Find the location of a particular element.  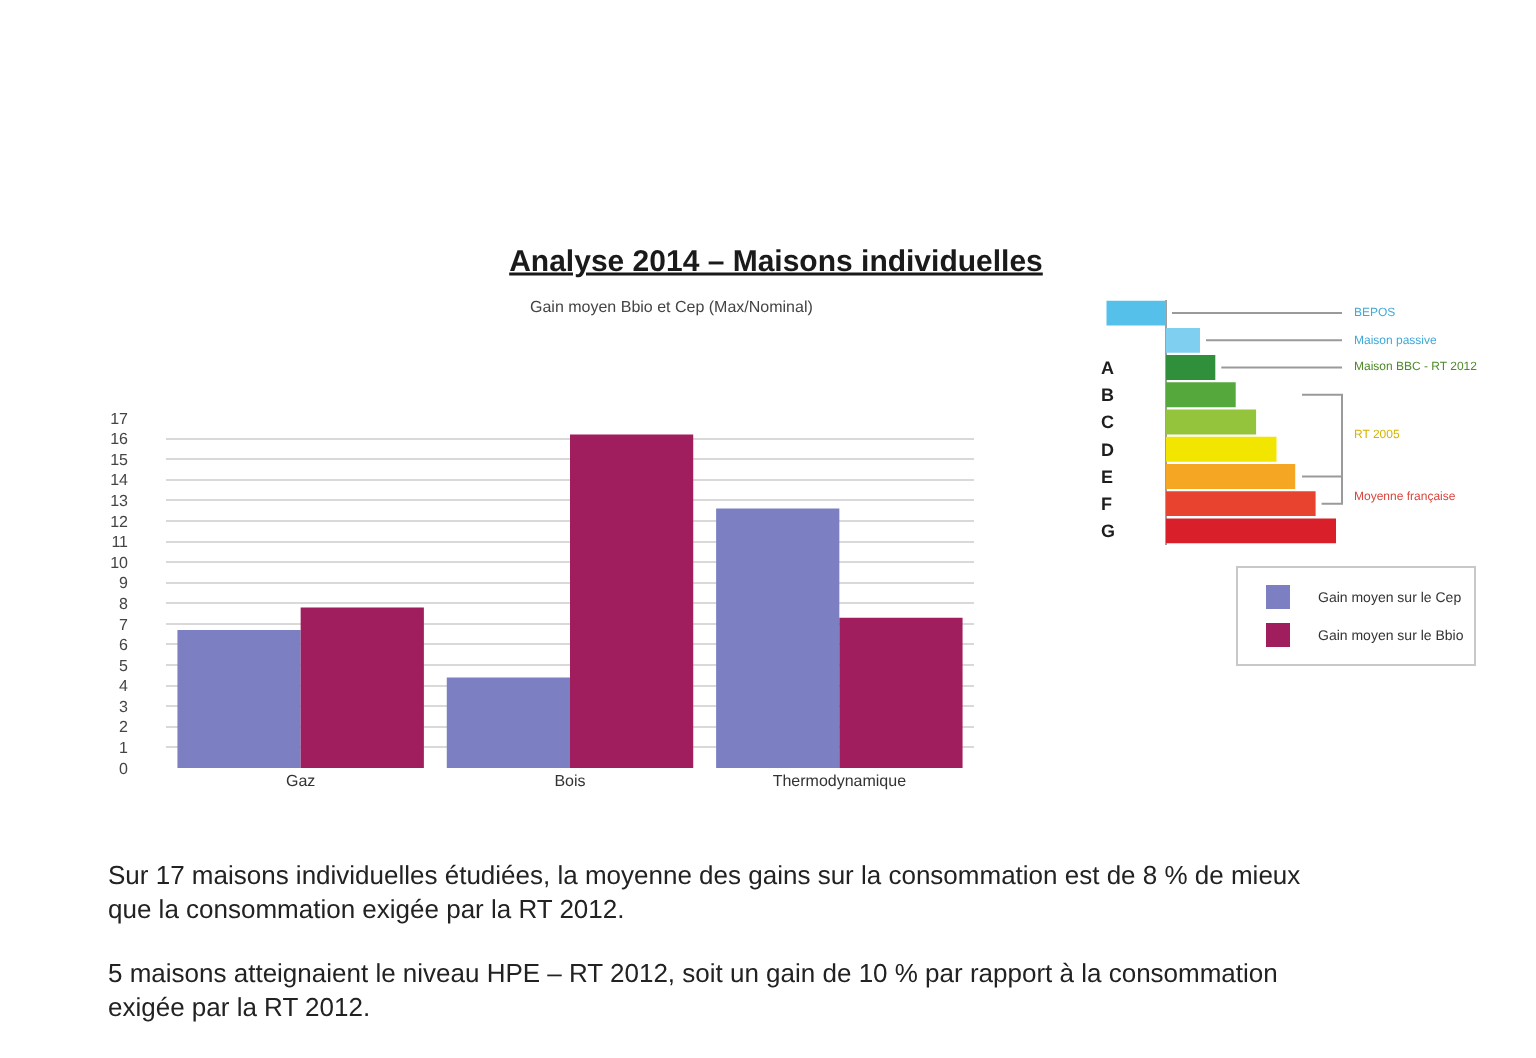

y-tick-label: A is located at coordinates (1108, 367).